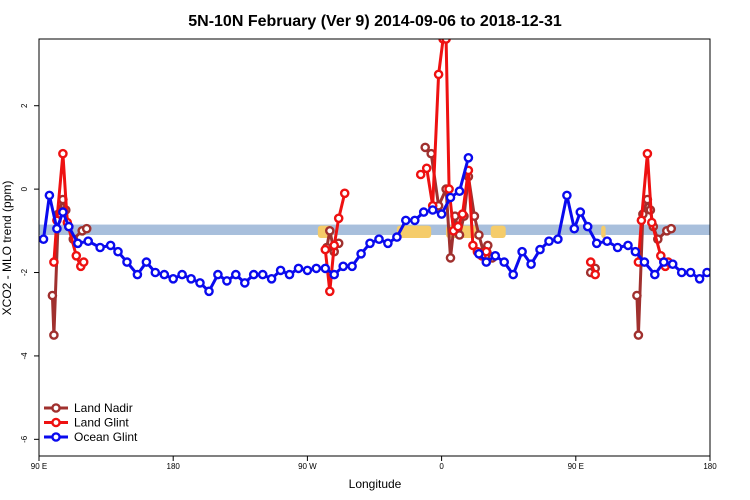  I want to click on legend-entry: Land Glint, so click(86, 423).